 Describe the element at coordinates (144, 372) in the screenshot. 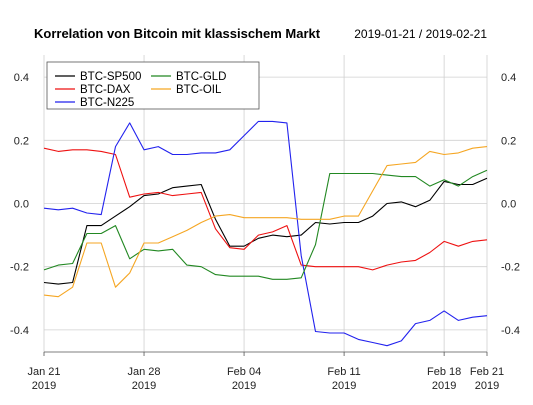

I see `x-tick-label: Jan 28` at that location.